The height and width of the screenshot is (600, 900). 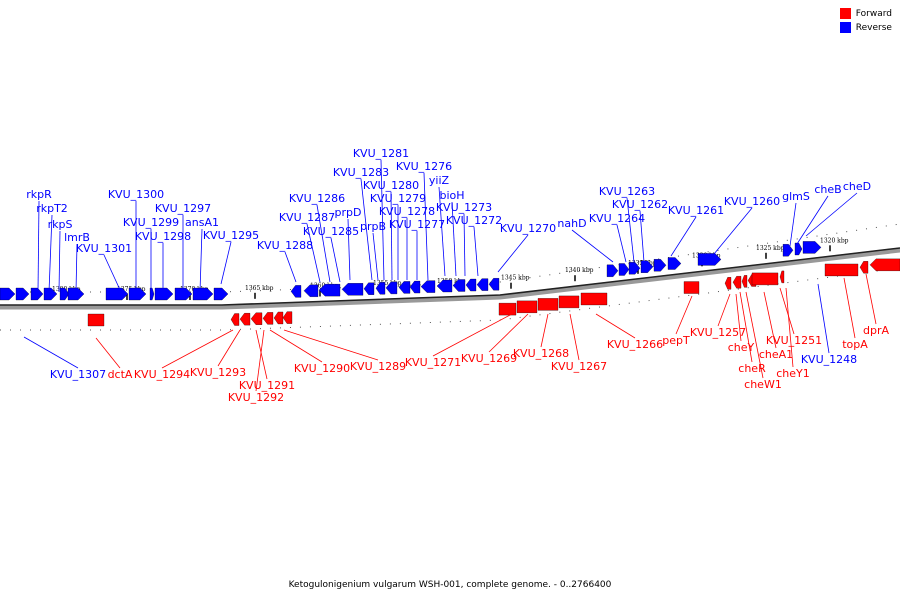 I want to click on reverse-gene-label: KVU_1263, so click(x=627, y=191).